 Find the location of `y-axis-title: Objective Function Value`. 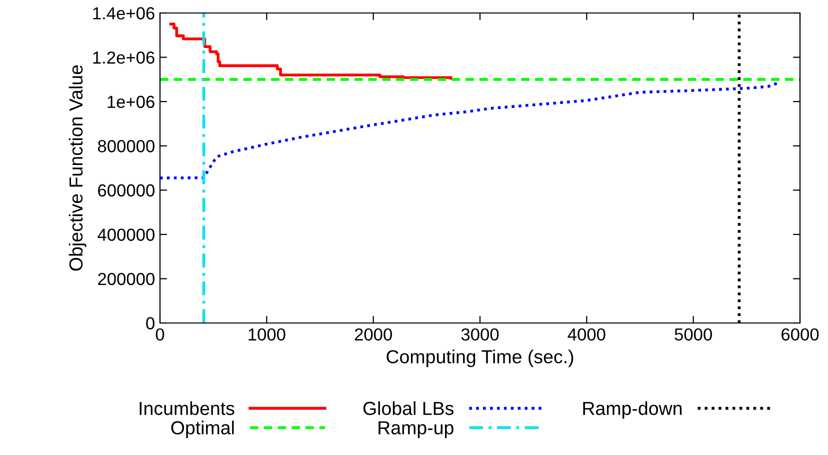

y-axis-title: Objective Function Value is located at coordinates (77, 168).